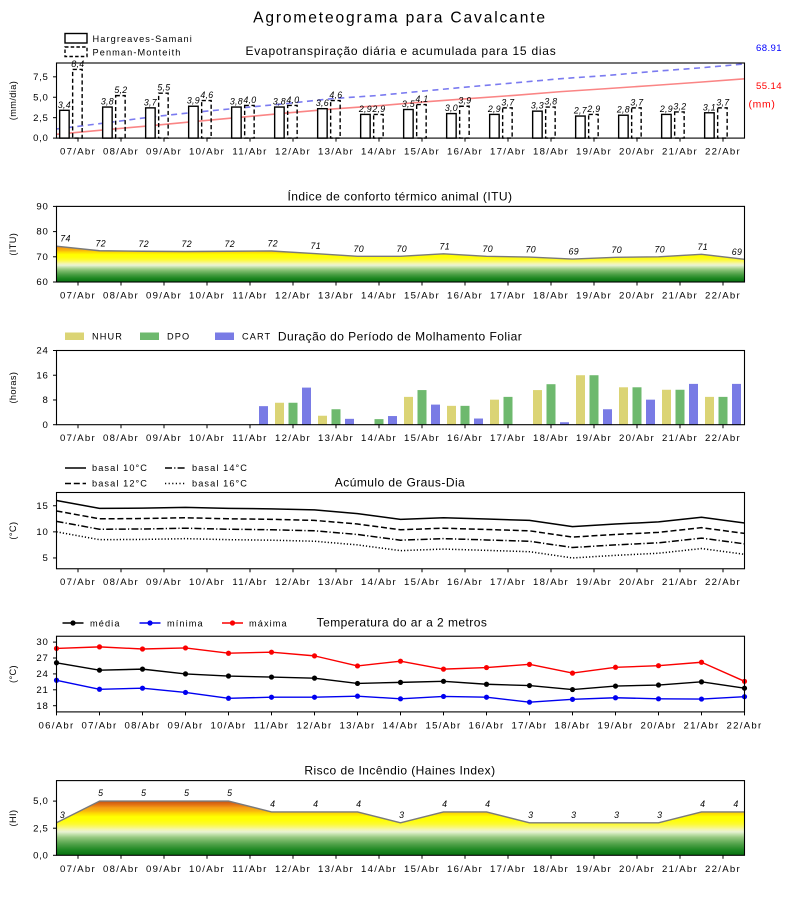  What do you see at coordinates (65, 239) in the screenshot?
I see `svg-text: 74` at bounding box center [65, 239].